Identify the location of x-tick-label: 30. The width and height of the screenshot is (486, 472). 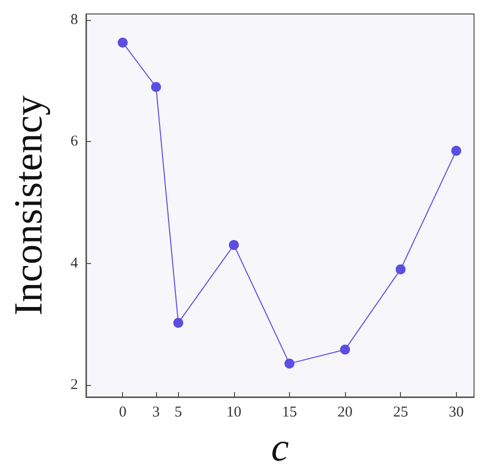
(456, 412).